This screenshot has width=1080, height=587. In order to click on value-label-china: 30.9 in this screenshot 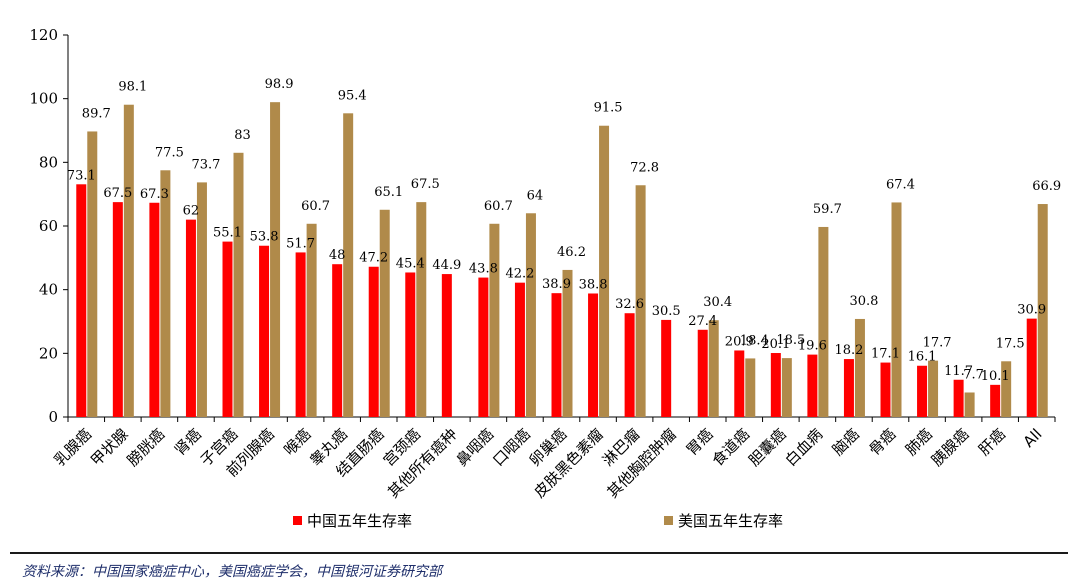, I will do `click(1031, 310)`.